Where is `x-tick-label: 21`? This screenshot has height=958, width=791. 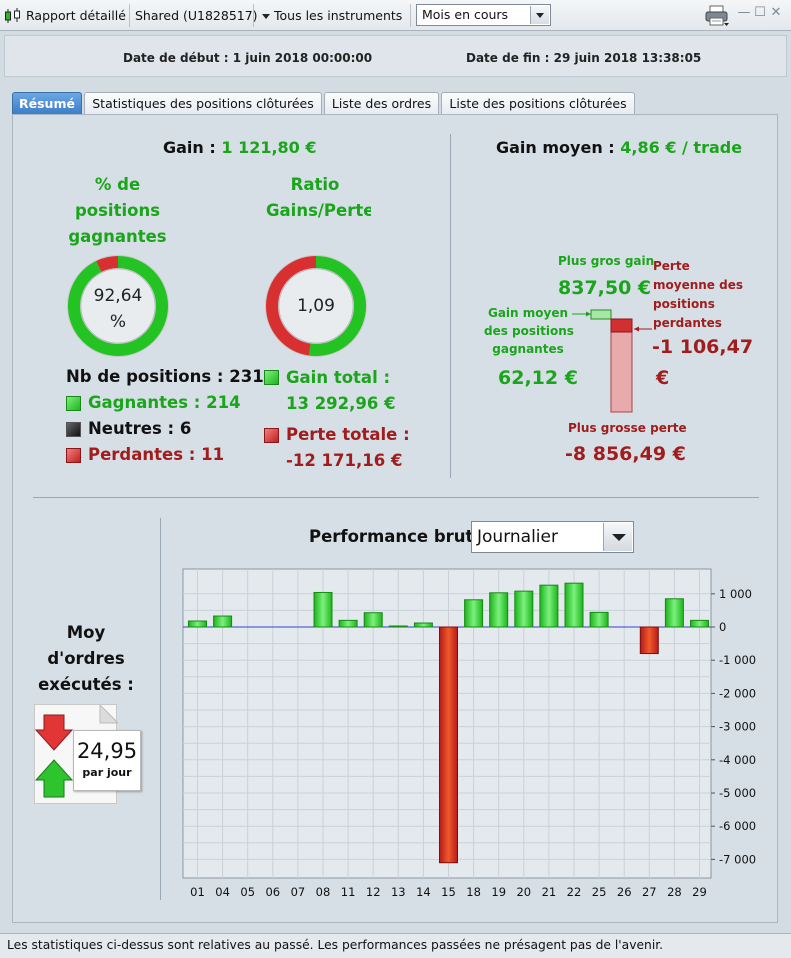 x-tick-label: 21 is located at coordinates (549, 892).